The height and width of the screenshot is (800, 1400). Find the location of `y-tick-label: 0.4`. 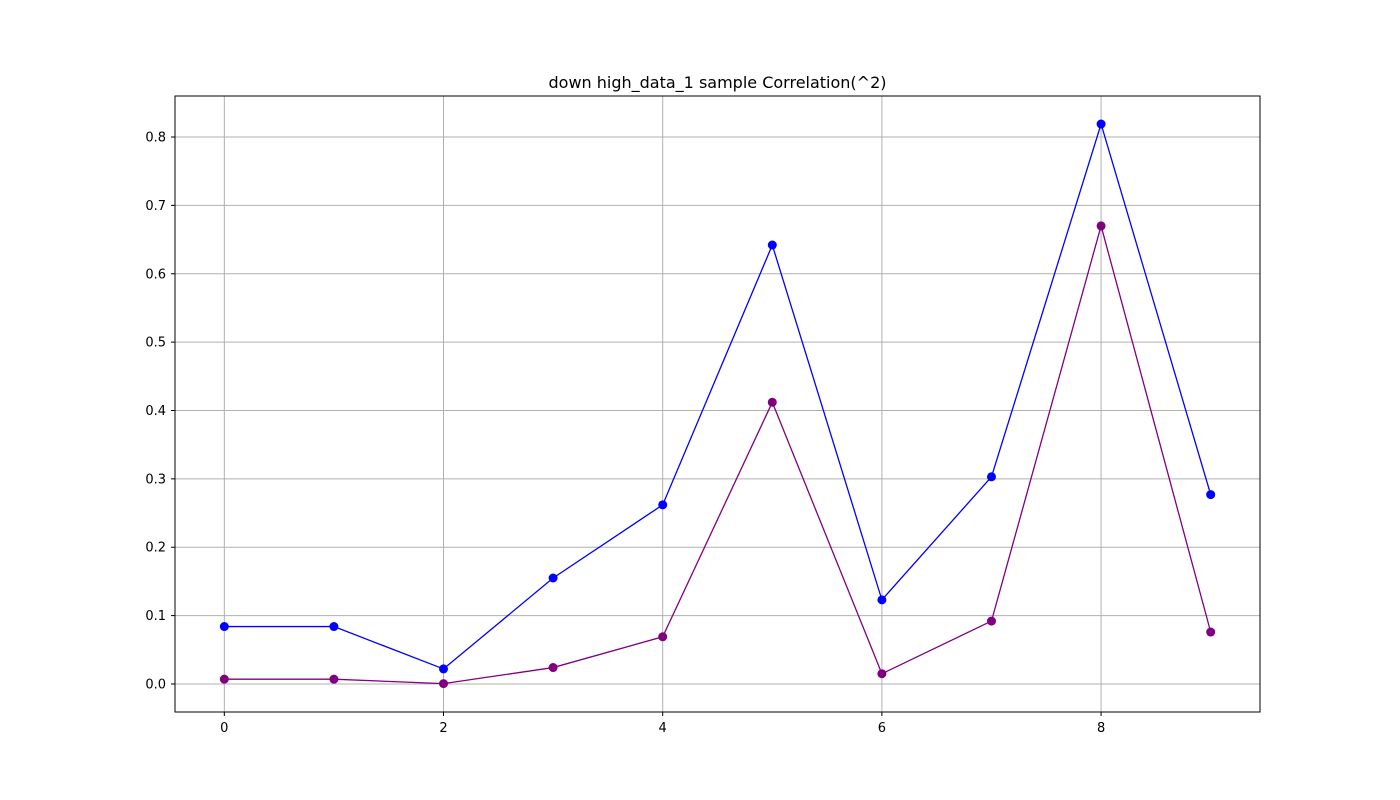

y-tick-label: 0.4 is located at coordinates (155, 411).